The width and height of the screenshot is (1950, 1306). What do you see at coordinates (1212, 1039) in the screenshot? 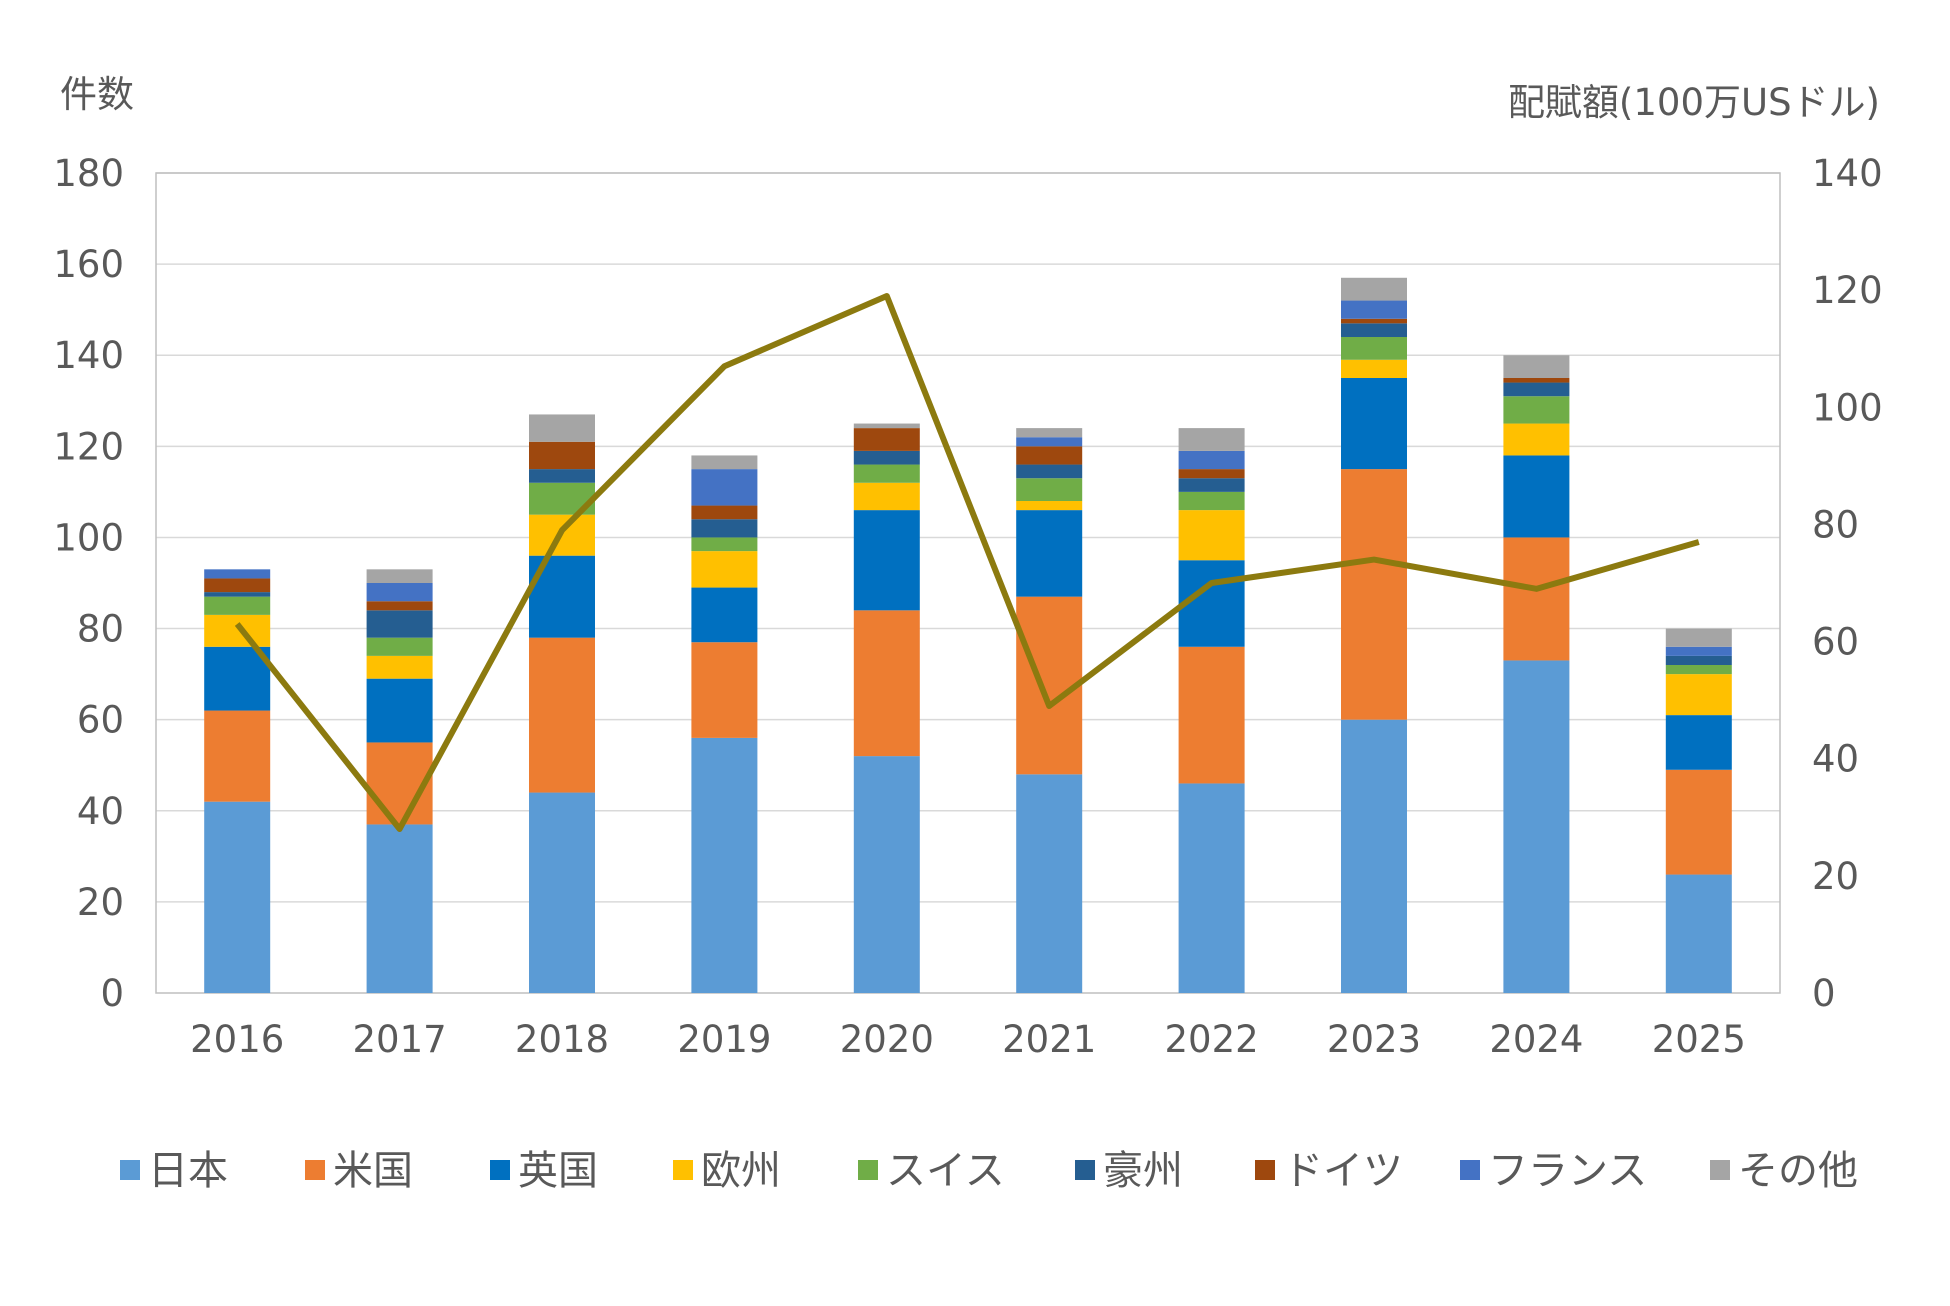
I see `x-tick-label: 2022` at bounding box center [1212, 1039].